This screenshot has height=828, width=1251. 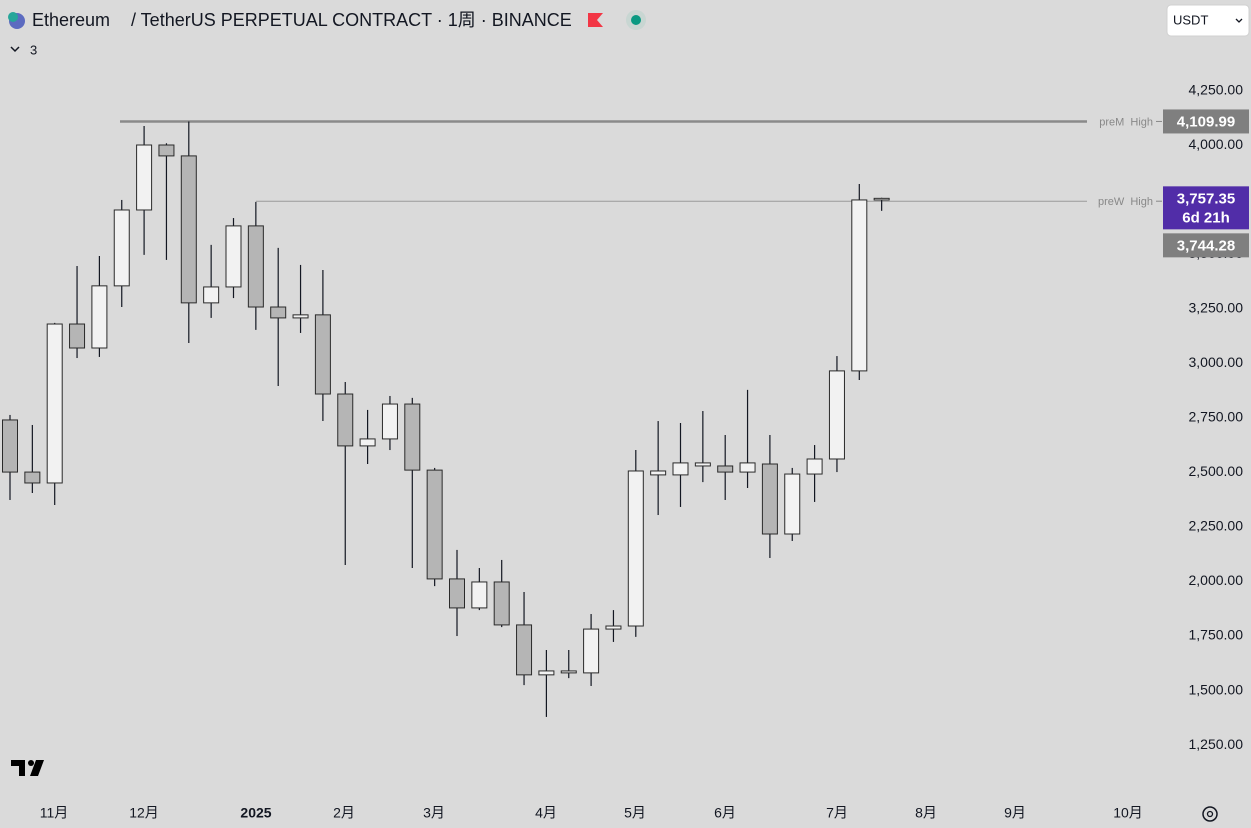 I want to click on y-tick-label: 1,250.00, so click(x=1216, y=744).